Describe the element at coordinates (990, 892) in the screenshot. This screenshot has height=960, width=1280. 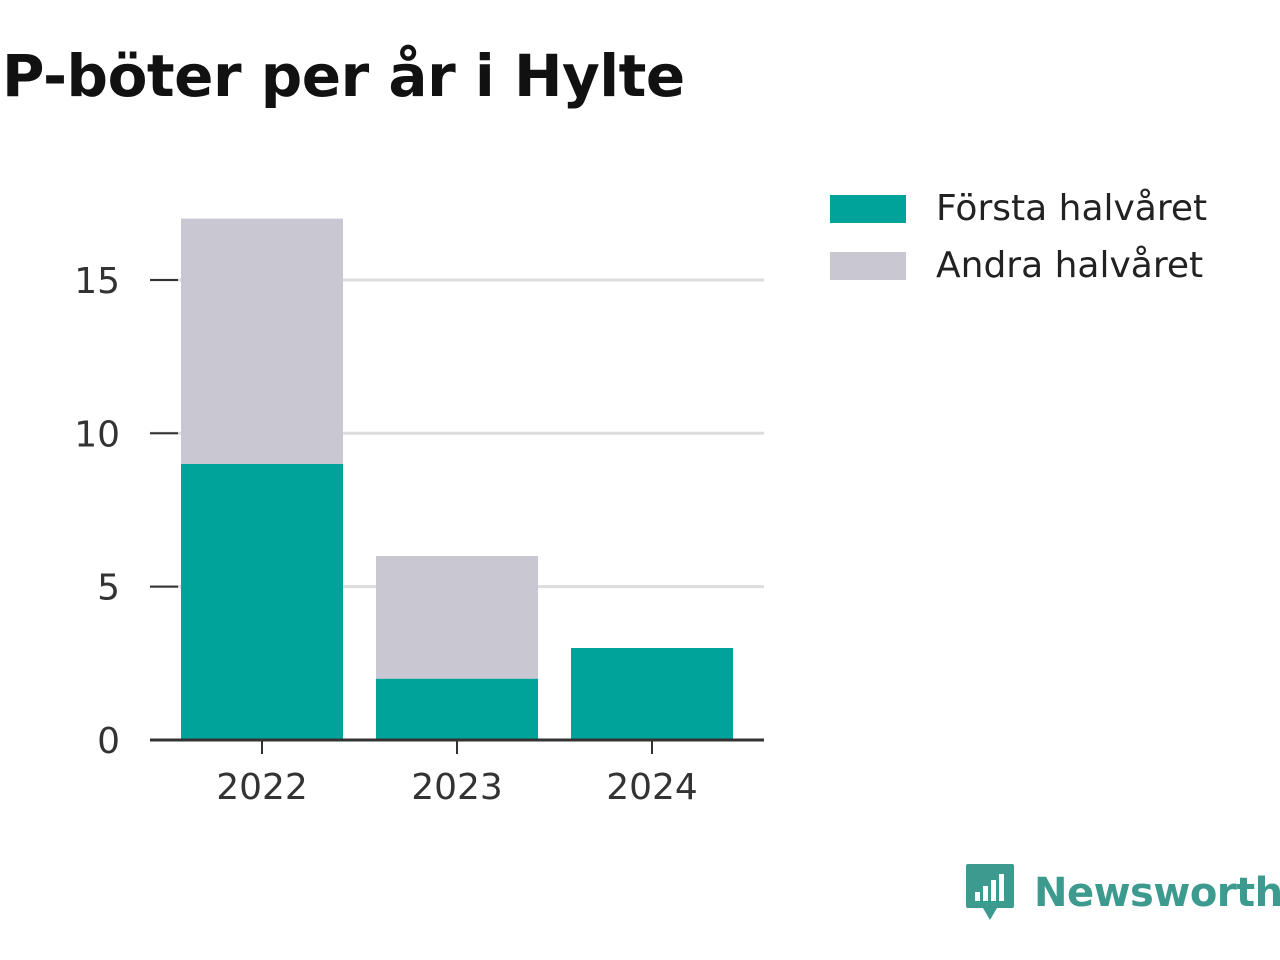
I see `newsworthy-logo-icon` at that location.